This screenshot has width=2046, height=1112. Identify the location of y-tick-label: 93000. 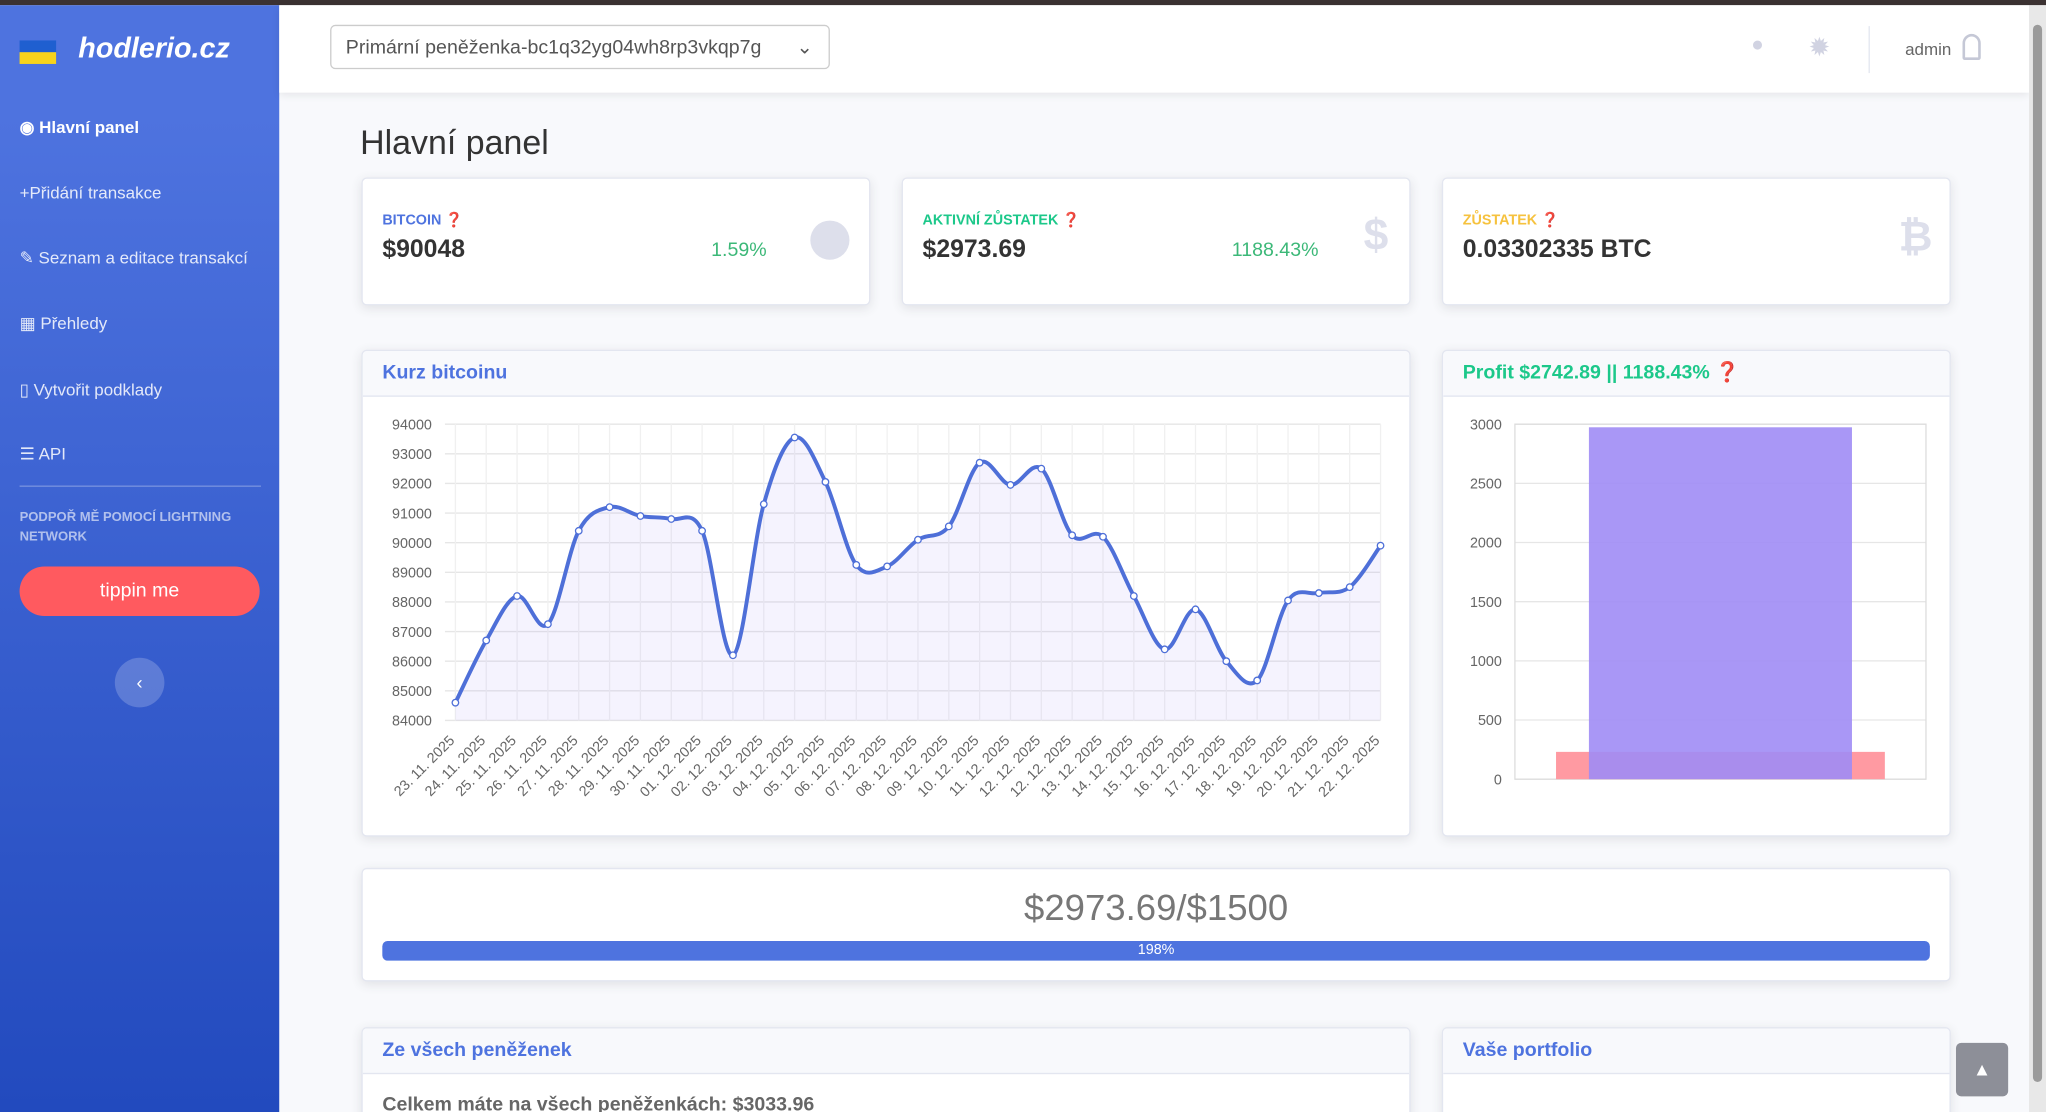
(412, 455).